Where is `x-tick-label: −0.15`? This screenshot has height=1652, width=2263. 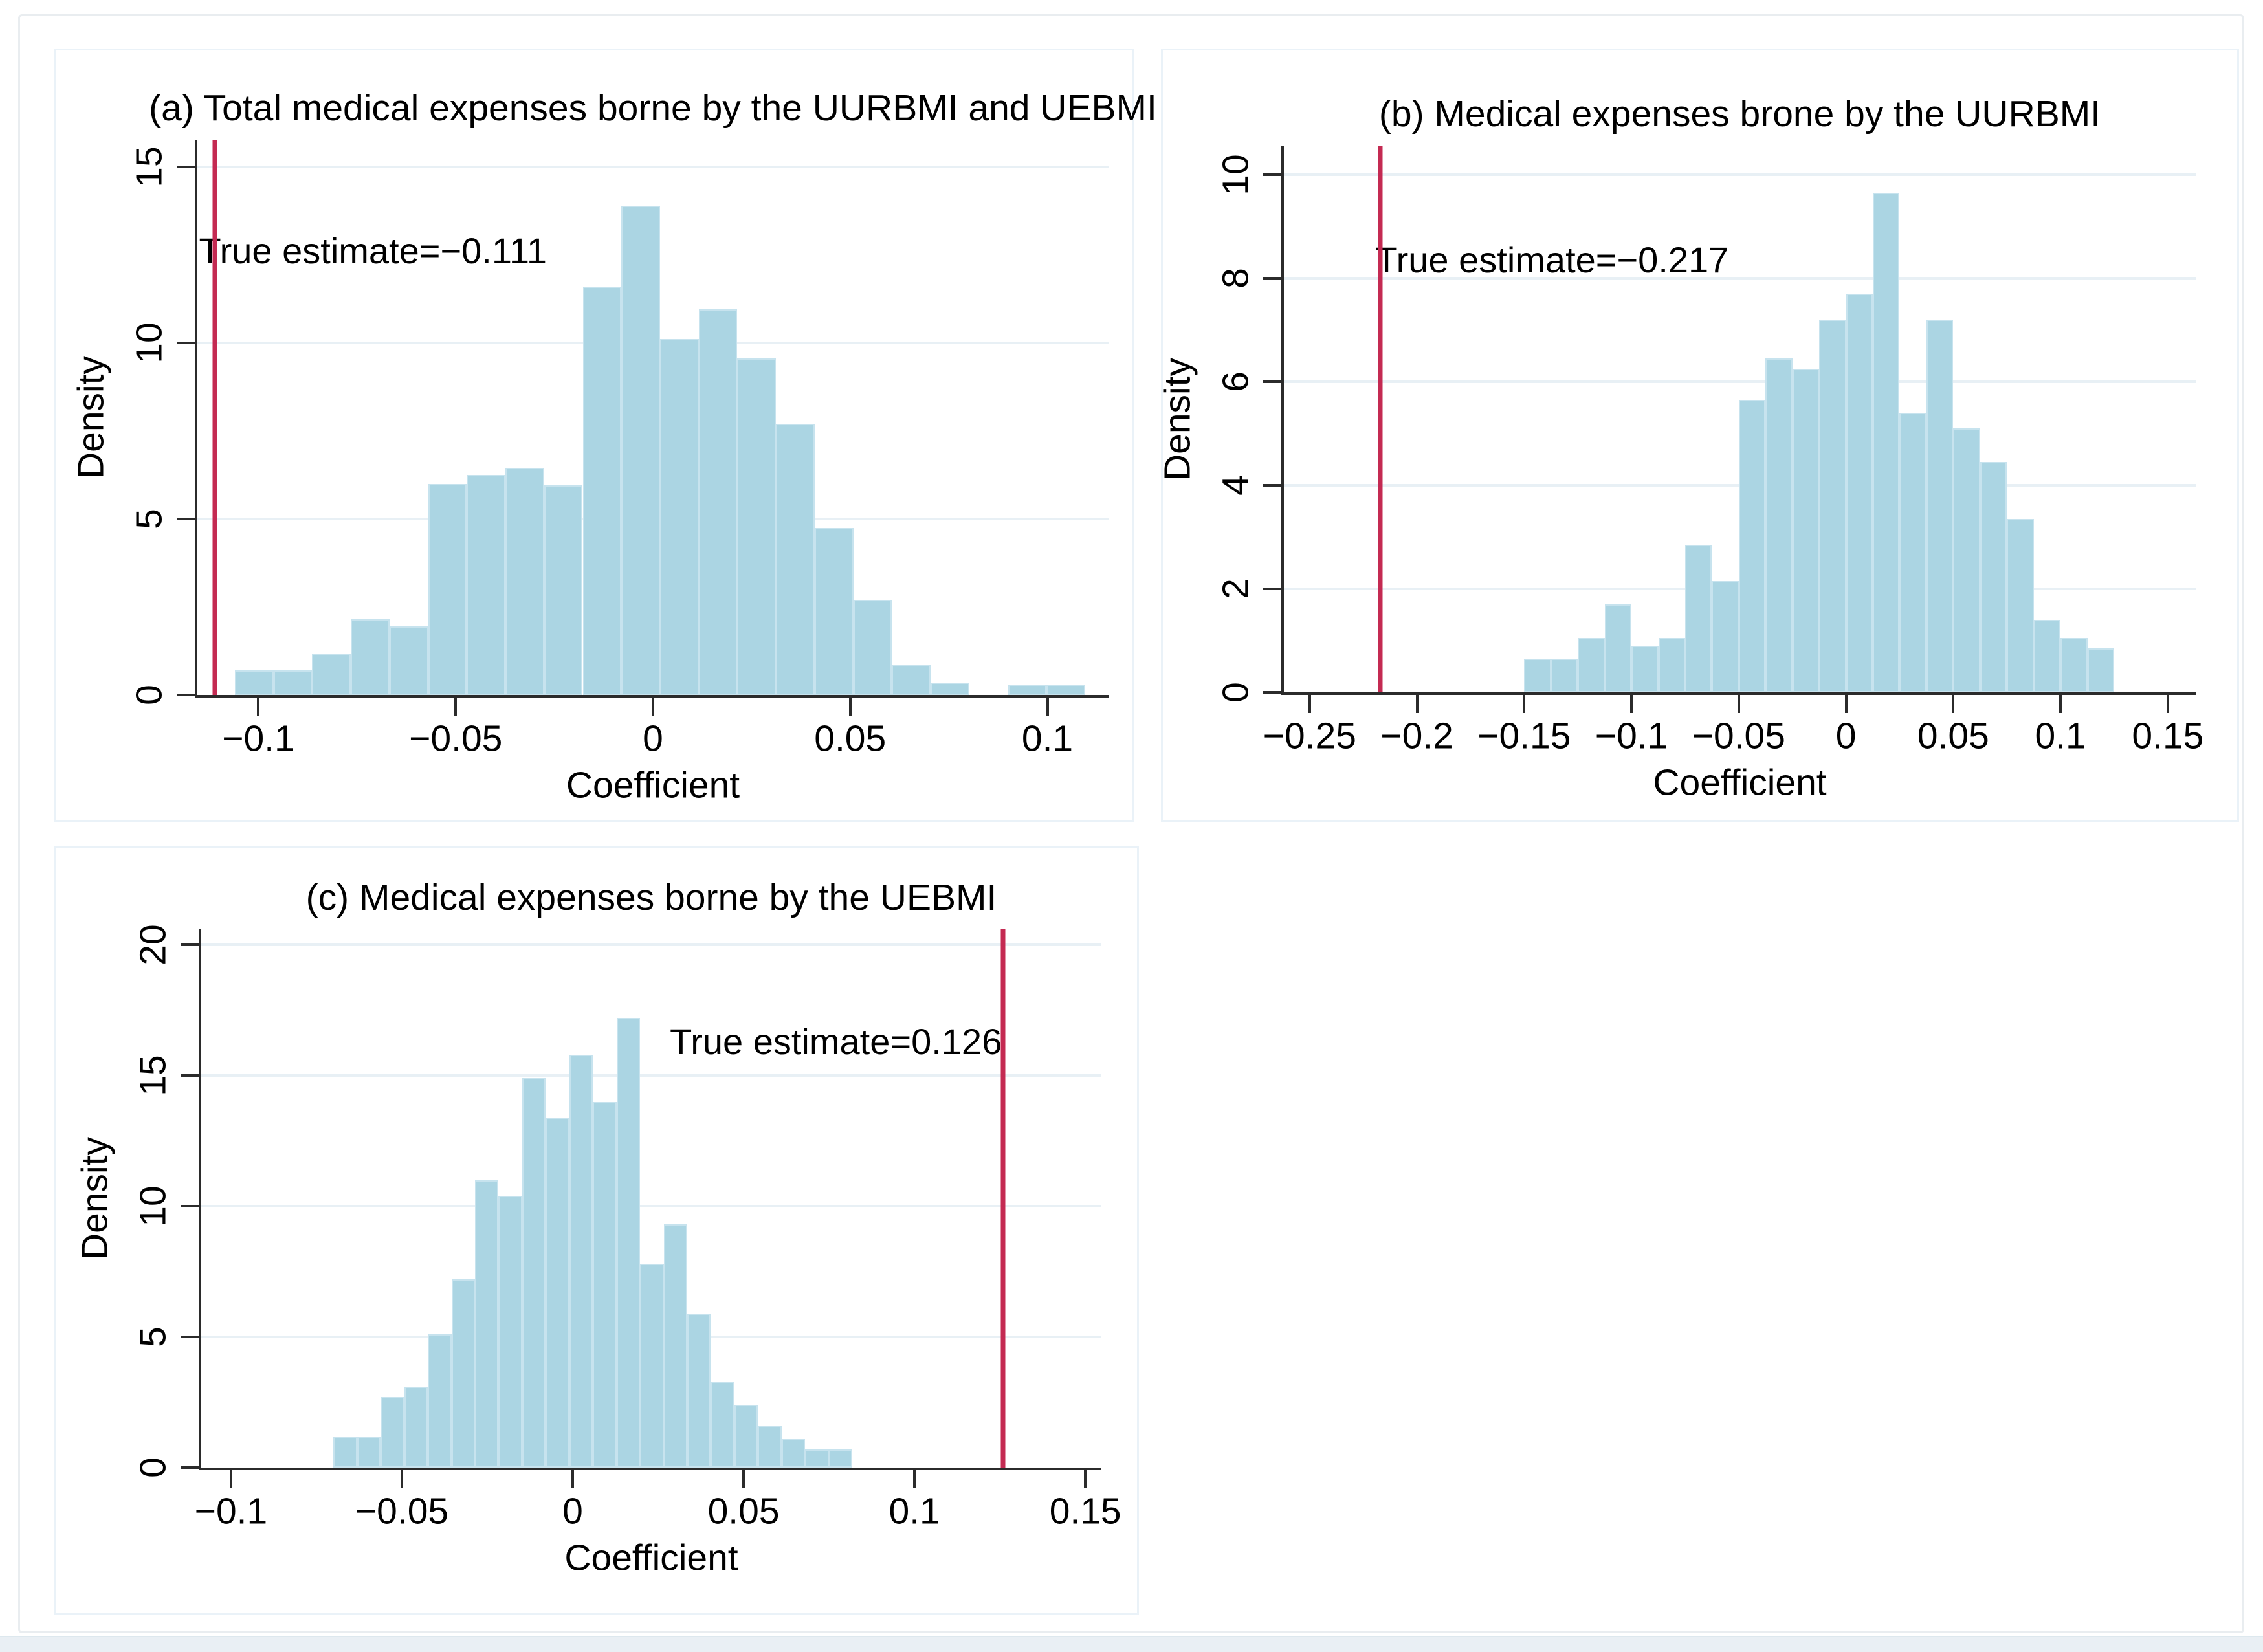 x-tick-label: −0.15 is located at coordinates (1524, 736).